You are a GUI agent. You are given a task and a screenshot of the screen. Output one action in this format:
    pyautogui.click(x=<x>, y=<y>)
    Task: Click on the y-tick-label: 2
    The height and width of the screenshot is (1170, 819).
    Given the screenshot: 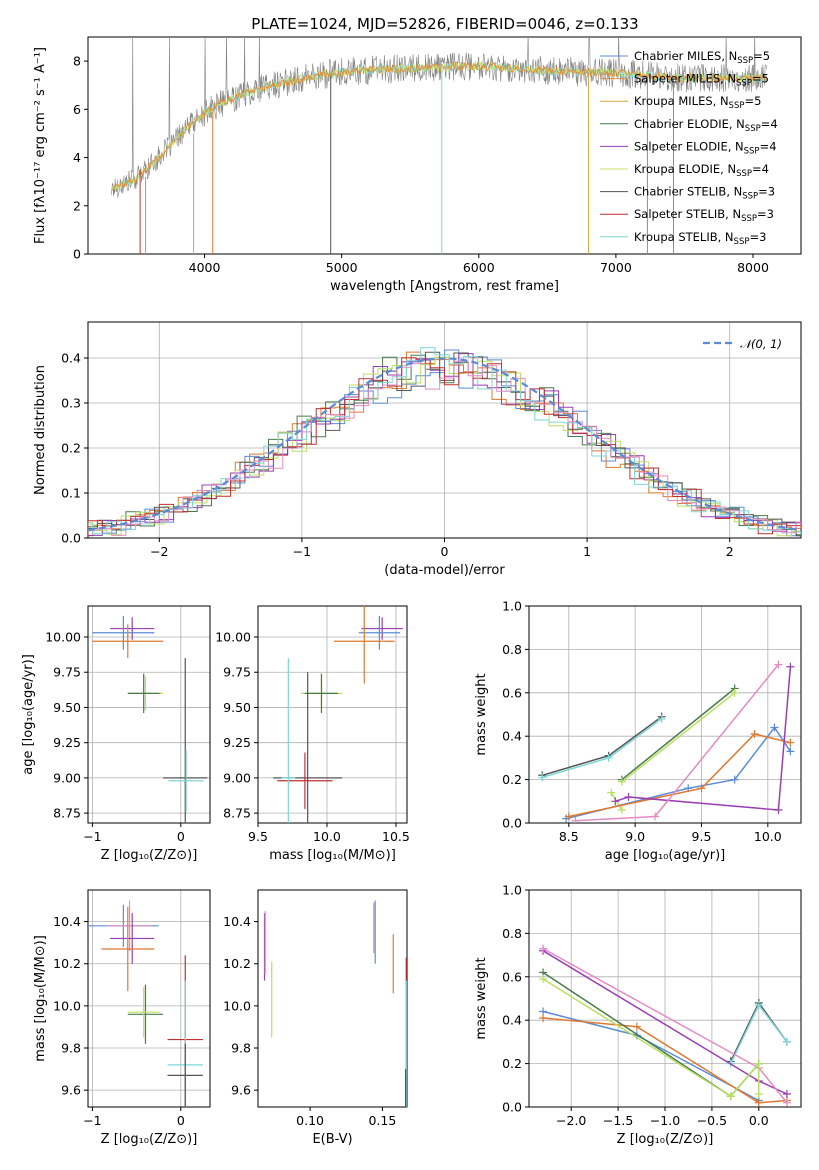 What is the action you would take?
    pyautogui.click(x=77, y=205)
    